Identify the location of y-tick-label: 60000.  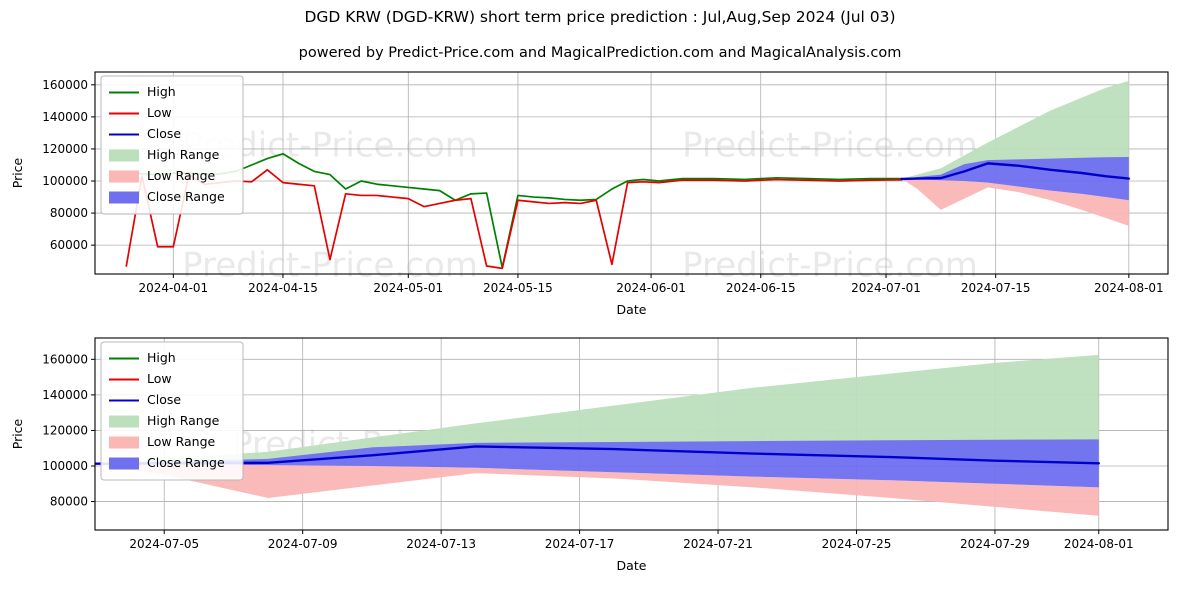
(69, 245).